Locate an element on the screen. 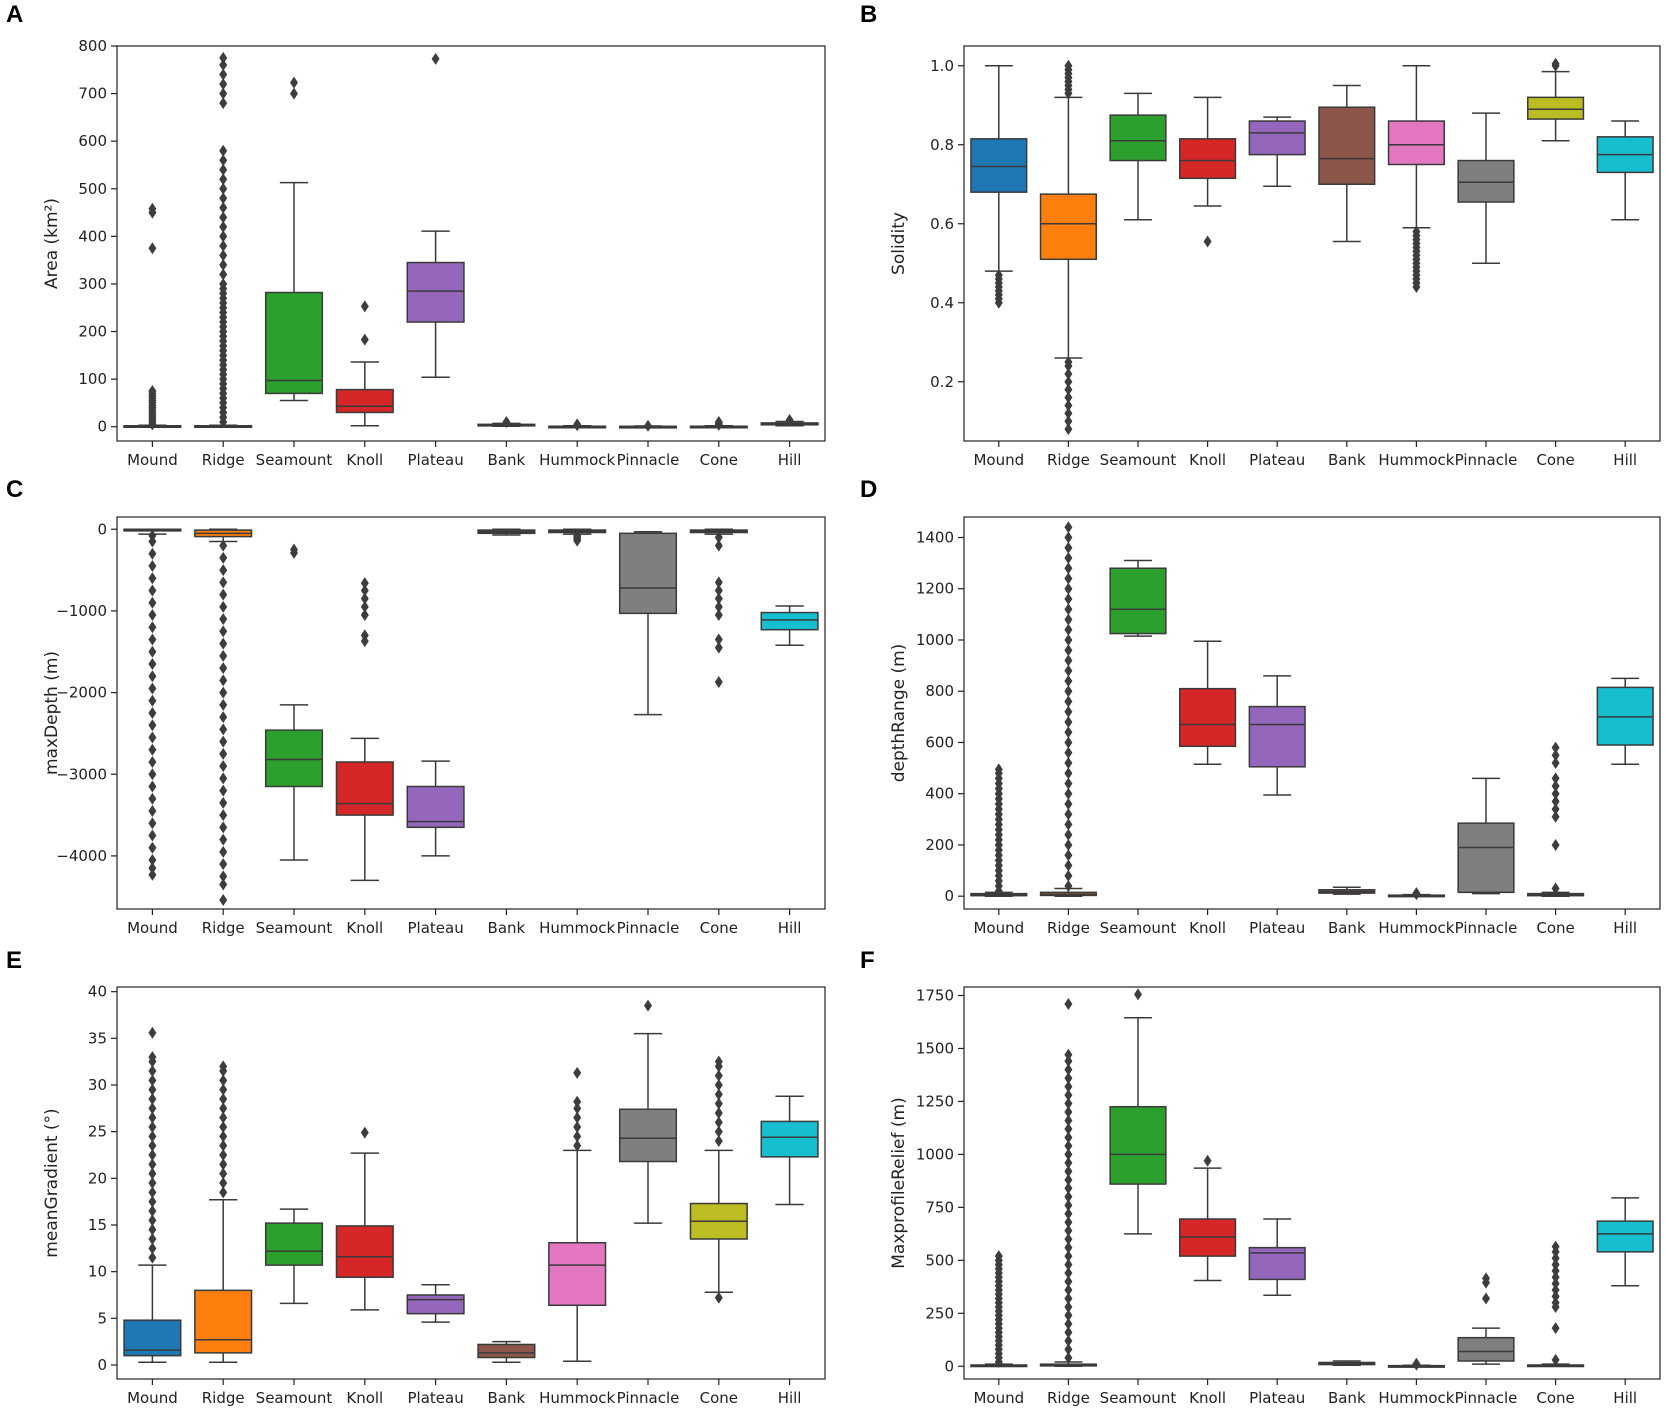 The width and height of the screenshot is (1666, 1409). panel-c-hummock-boxplot is located at coordinates (577, 537).